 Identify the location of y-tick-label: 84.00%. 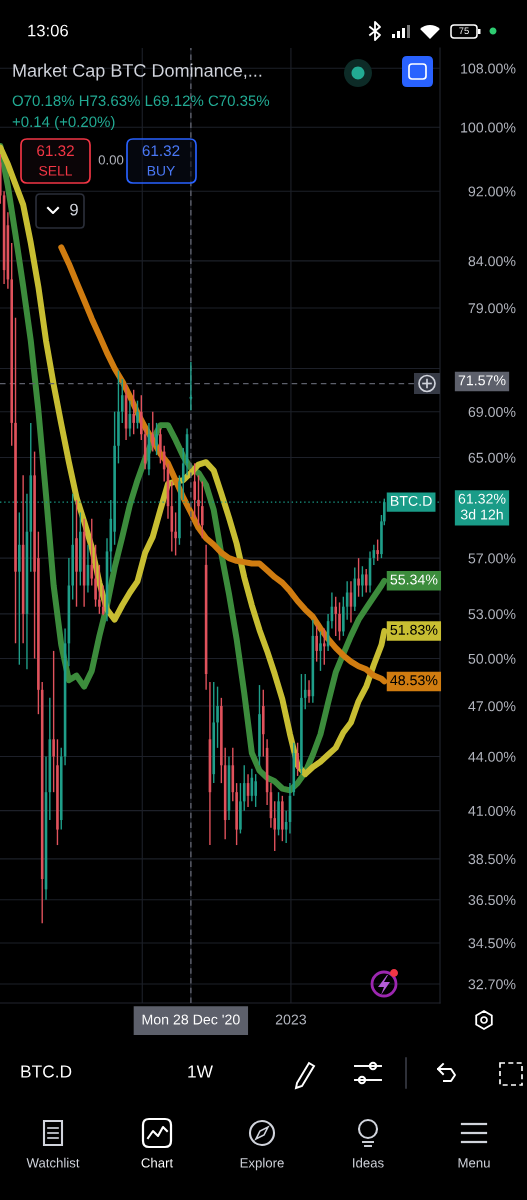
(492, 261).